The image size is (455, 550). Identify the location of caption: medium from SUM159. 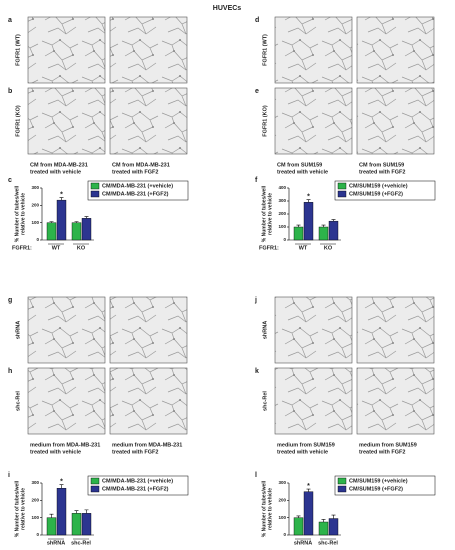
(306, 445).